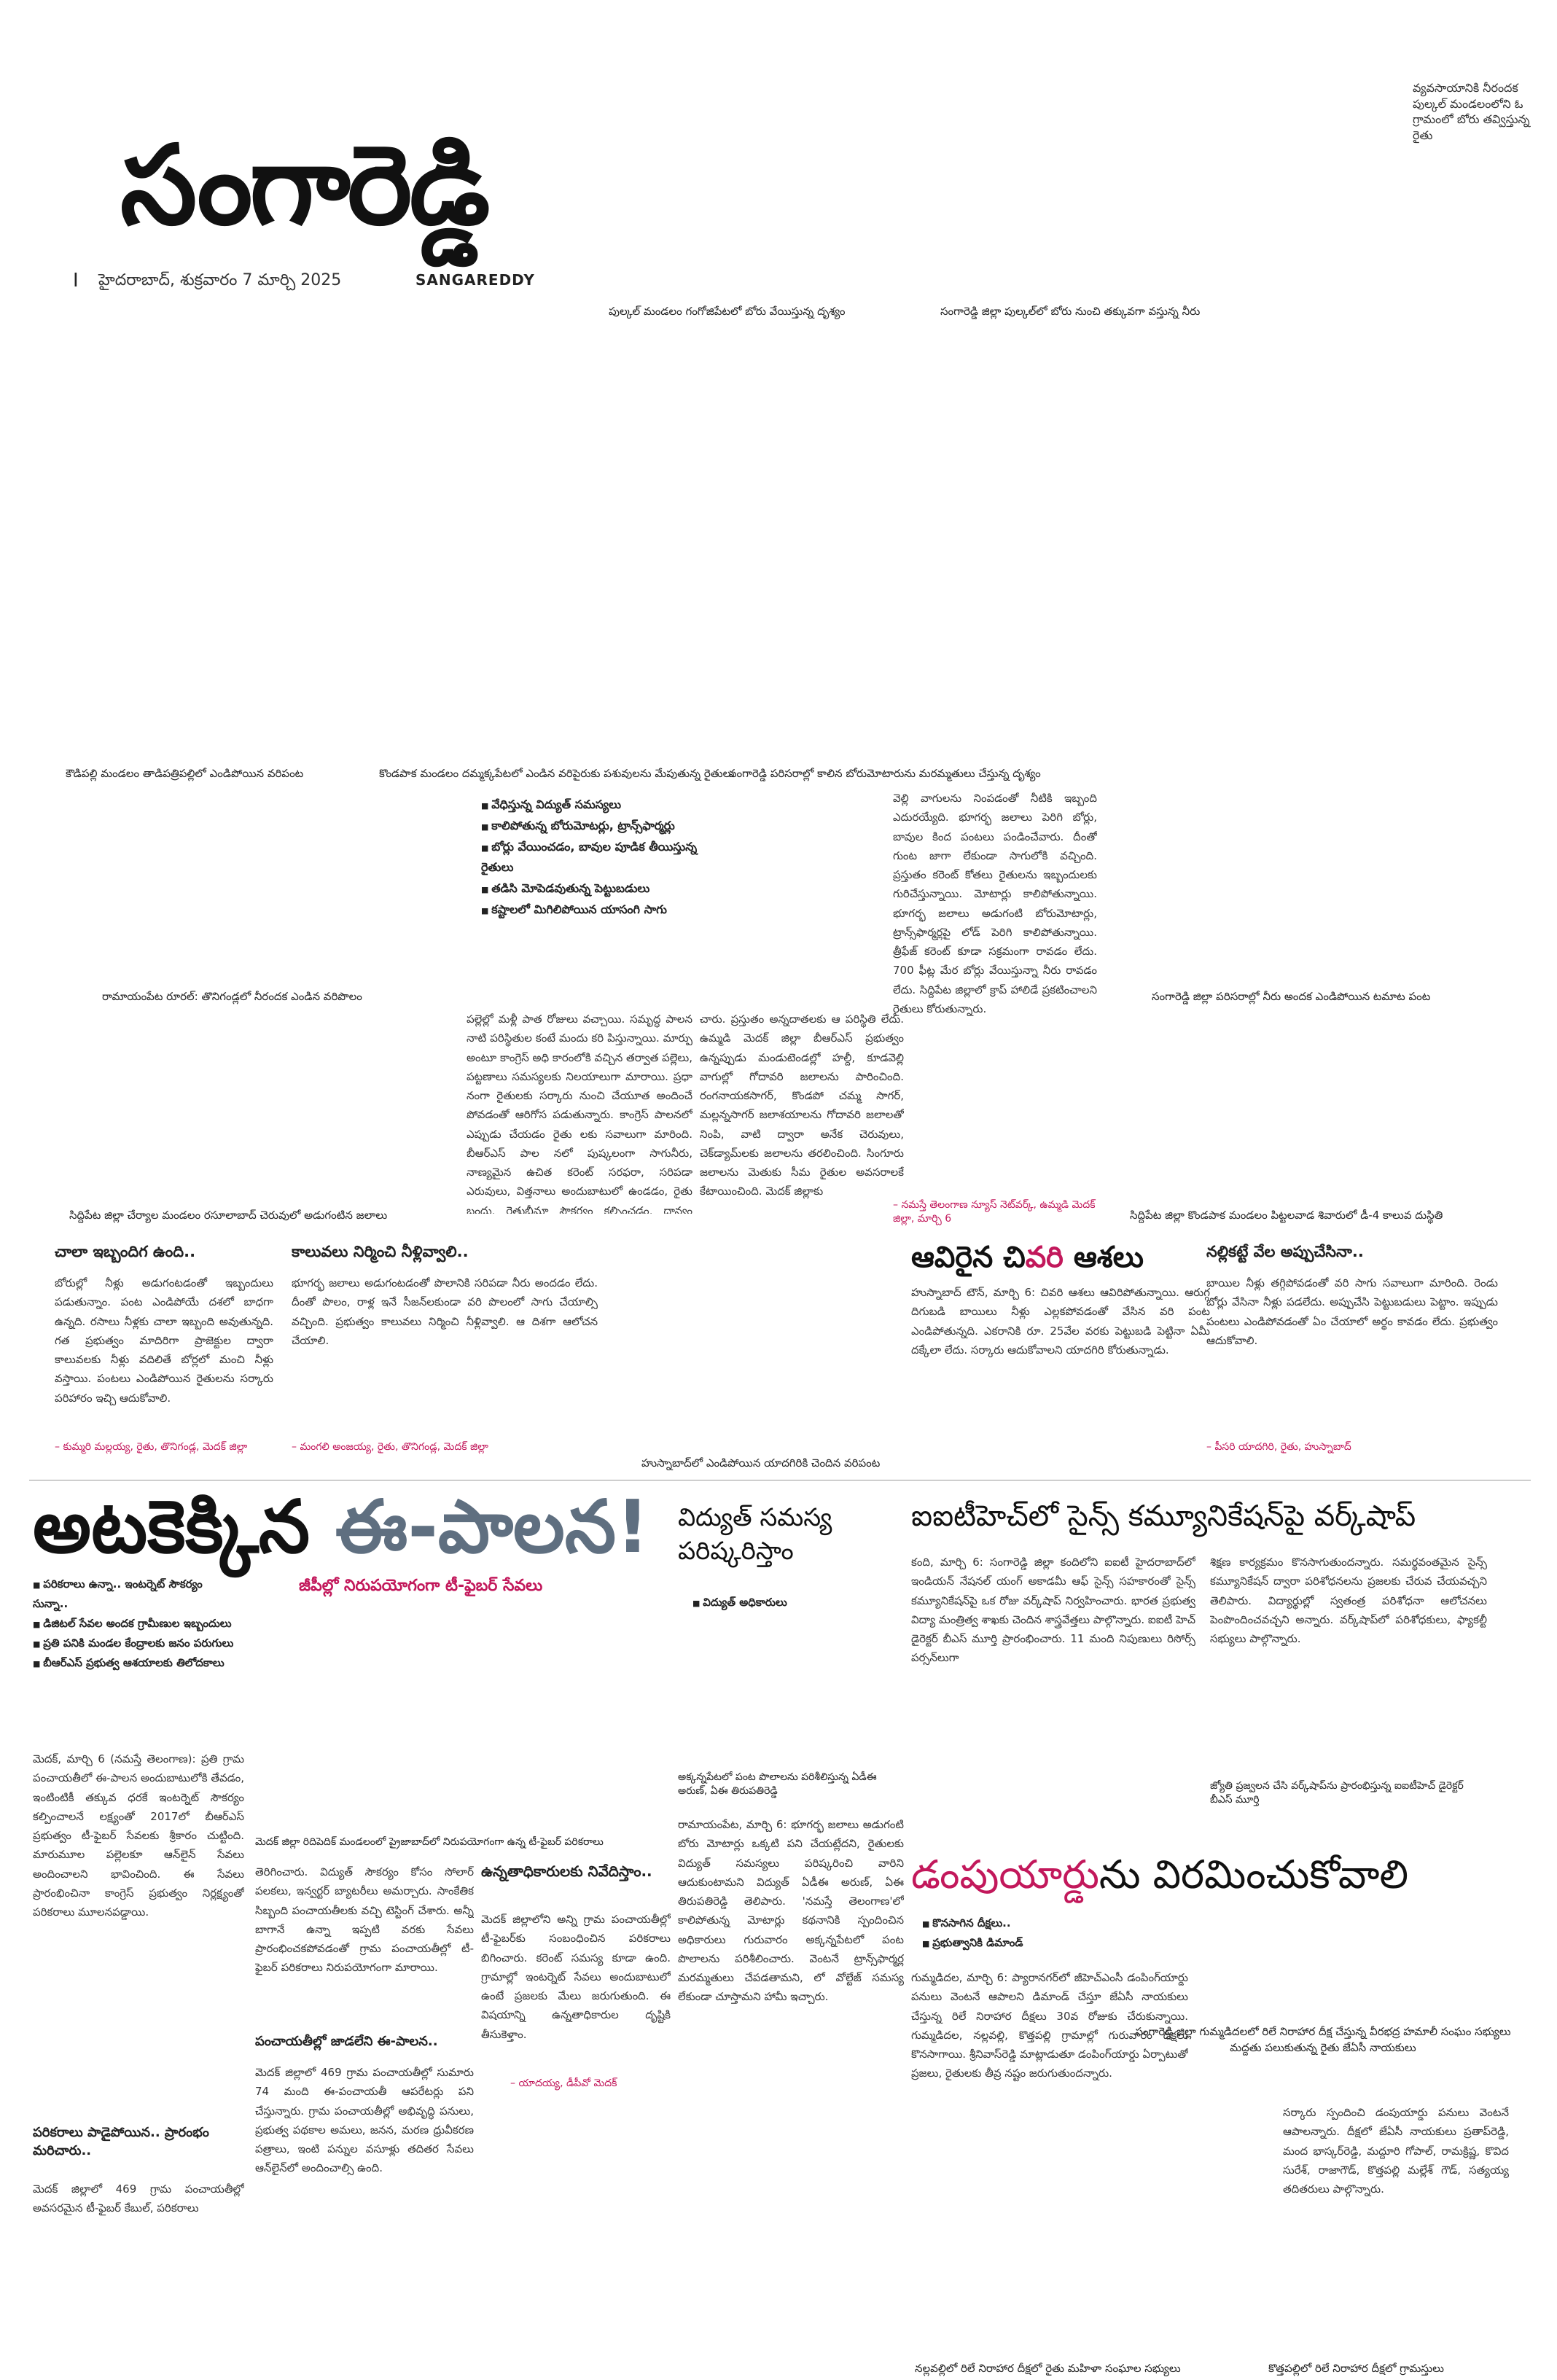 This screenshot has height=2380, width=1557. I want to click on dumping-bullet: కొనసాగిన దీక్షలు.., so click(972, 1923).